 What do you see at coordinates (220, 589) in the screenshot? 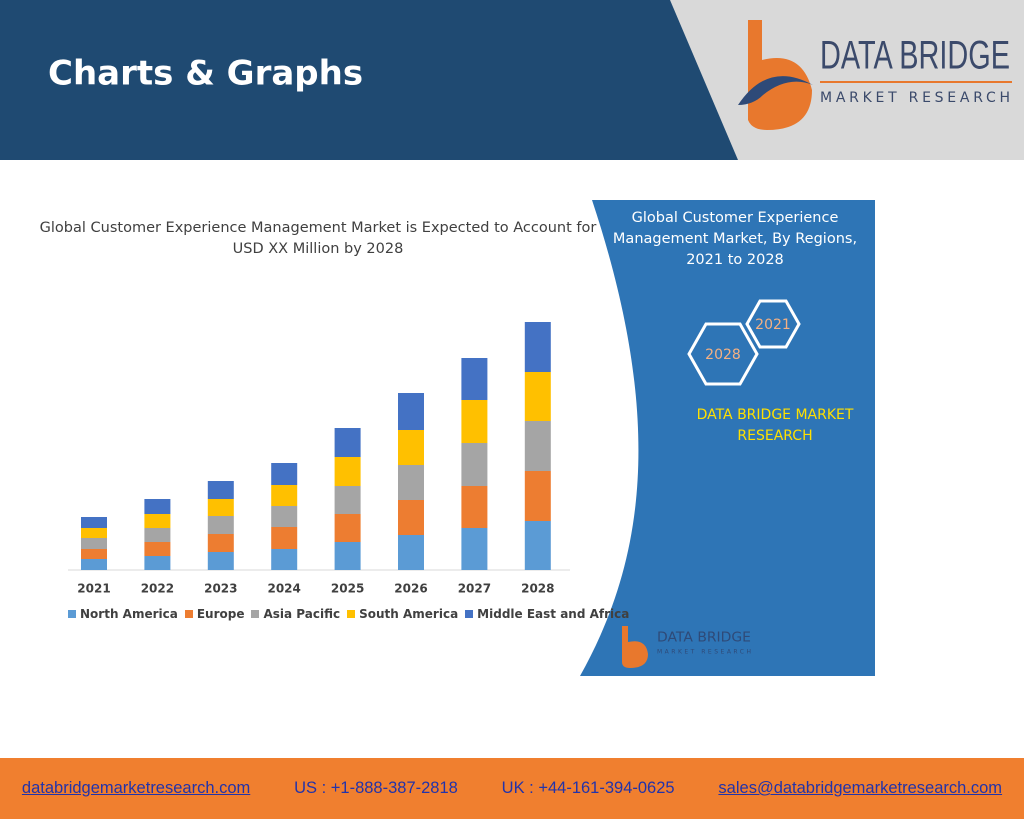
I see `x-tick-label: 2023` at bounding box center [220, 589].